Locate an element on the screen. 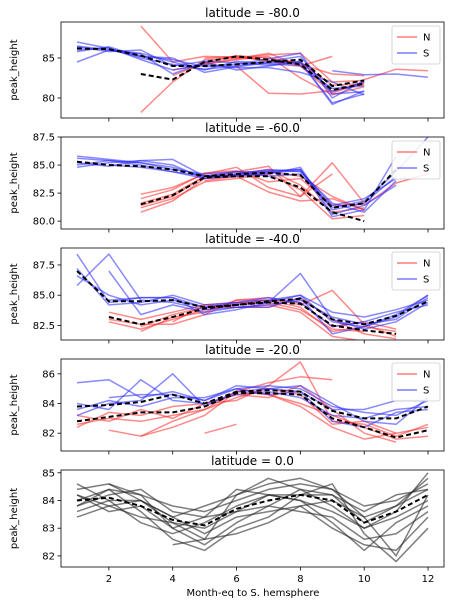  y-tick-label: 86 is located at coordinates (48, 374).